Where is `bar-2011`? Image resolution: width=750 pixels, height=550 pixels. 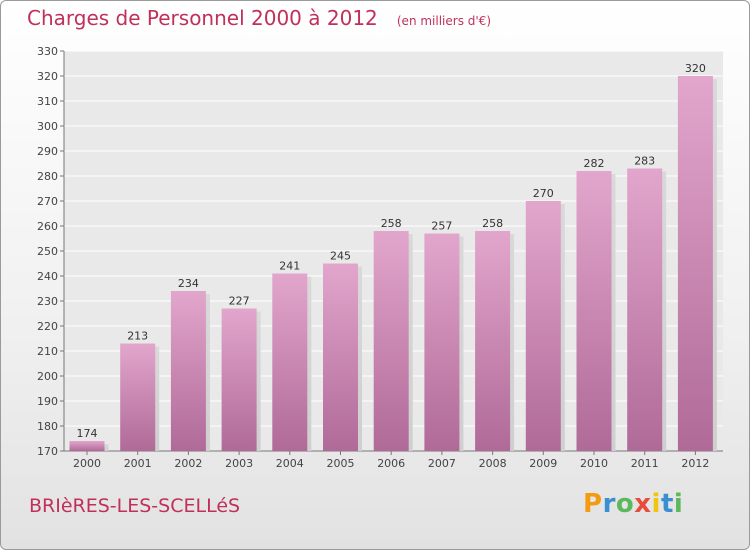
bar-2011 is located at coordinates (645, 309).